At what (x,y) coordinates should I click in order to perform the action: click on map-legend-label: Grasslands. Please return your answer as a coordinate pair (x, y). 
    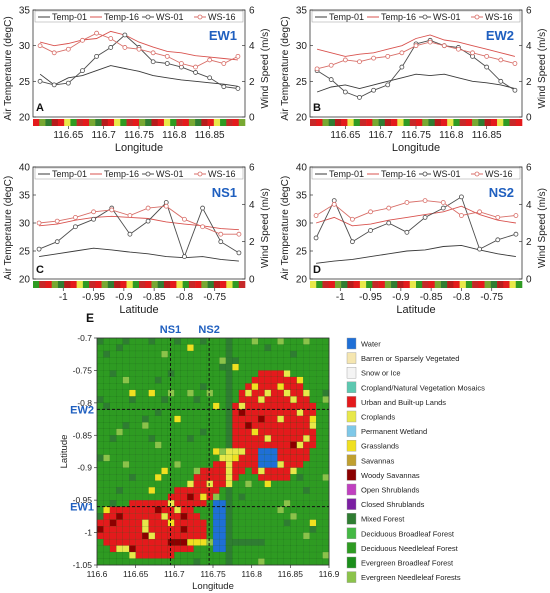
    Looking at the image, I should click on (380, 446).